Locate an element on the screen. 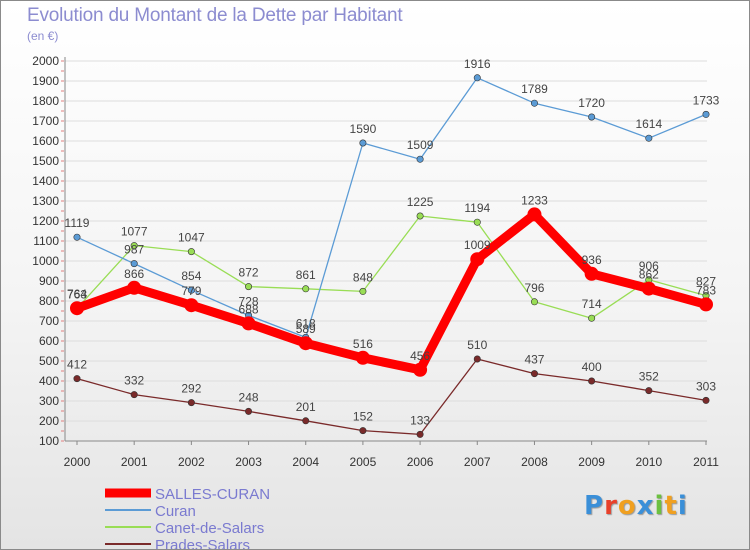 The width and height of the screenshot is (750, 550). x-tick-label: 2003 is located at coordinates (248, 462).